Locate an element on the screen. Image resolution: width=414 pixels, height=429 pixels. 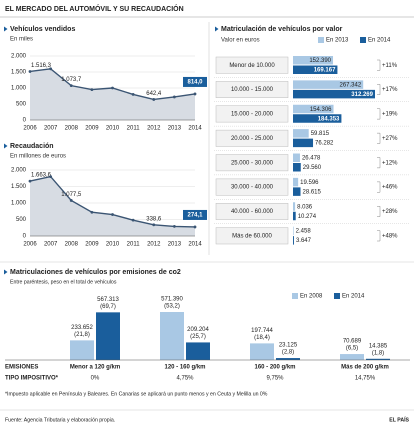
category-label: 20.000 - 25.000 is located at coordinates (252, 139).